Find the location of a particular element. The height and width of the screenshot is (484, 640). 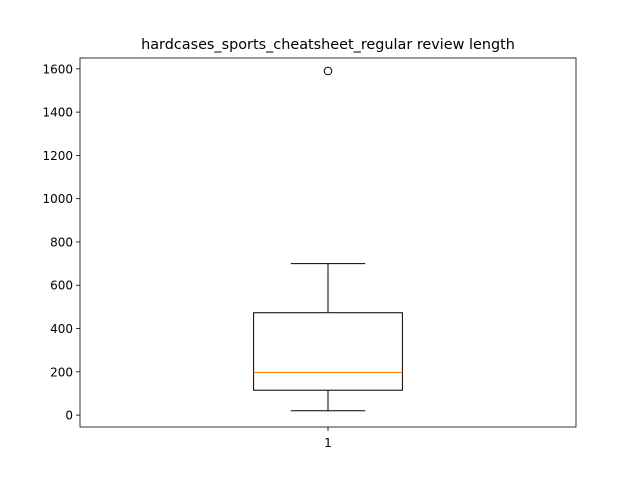

y-tick-label: 0 is located at coordinates (69, 416).